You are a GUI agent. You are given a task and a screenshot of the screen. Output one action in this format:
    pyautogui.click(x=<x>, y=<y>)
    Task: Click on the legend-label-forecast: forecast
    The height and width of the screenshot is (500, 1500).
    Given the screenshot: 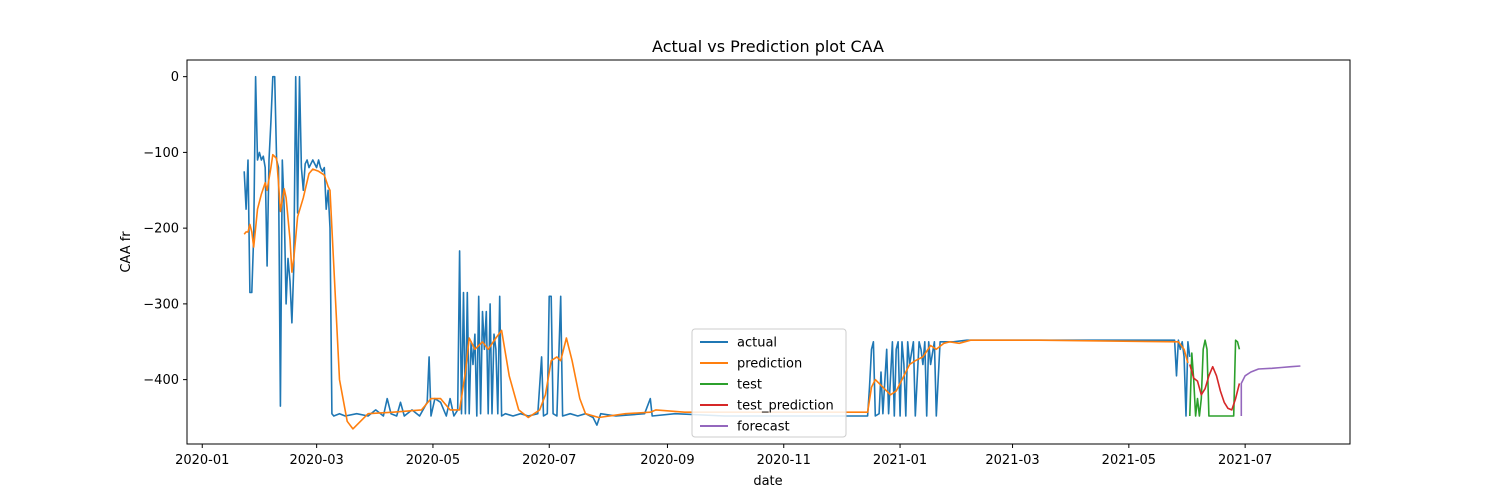 What is the action you would take?
    pyautogui.click(x=763, y=427)
    